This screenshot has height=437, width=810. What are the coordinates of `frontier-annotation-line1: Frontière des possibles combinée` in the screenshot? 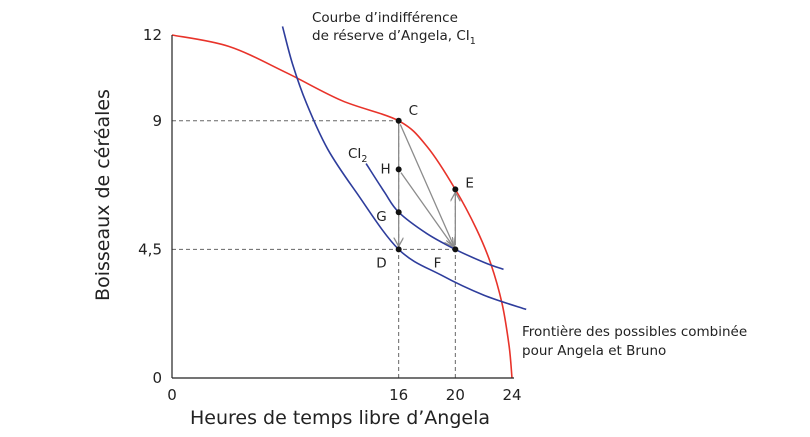 It's located at (634, 332).